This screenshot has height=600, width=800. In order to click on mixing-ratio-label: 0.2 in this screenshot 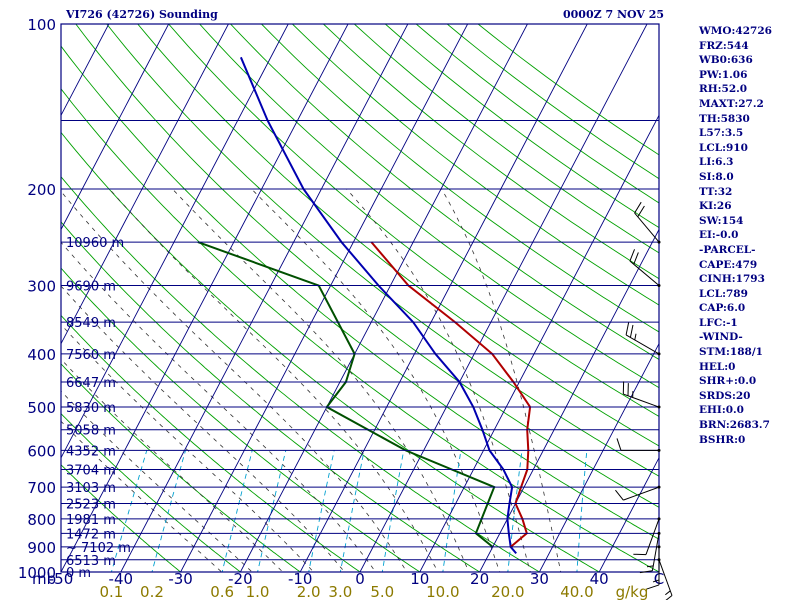, I will do `click(152, 591)`.